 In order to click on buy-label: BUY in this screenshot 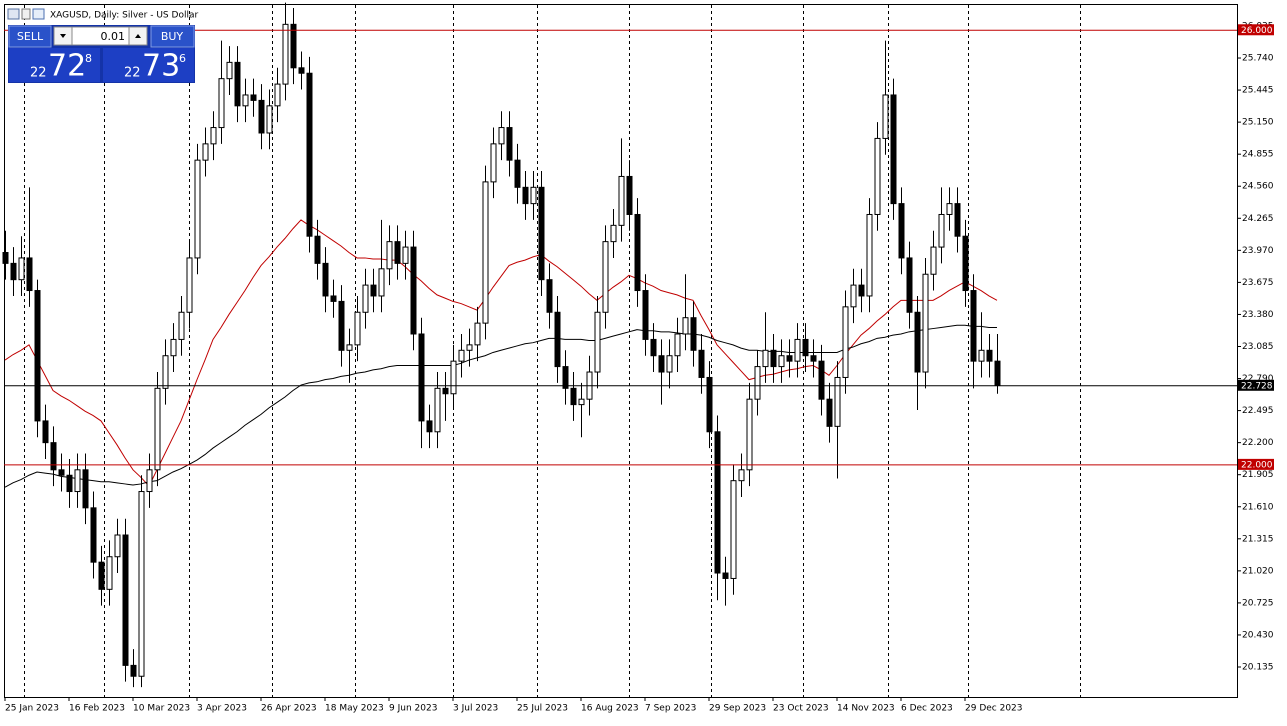, I will do `click(172, 36)`.